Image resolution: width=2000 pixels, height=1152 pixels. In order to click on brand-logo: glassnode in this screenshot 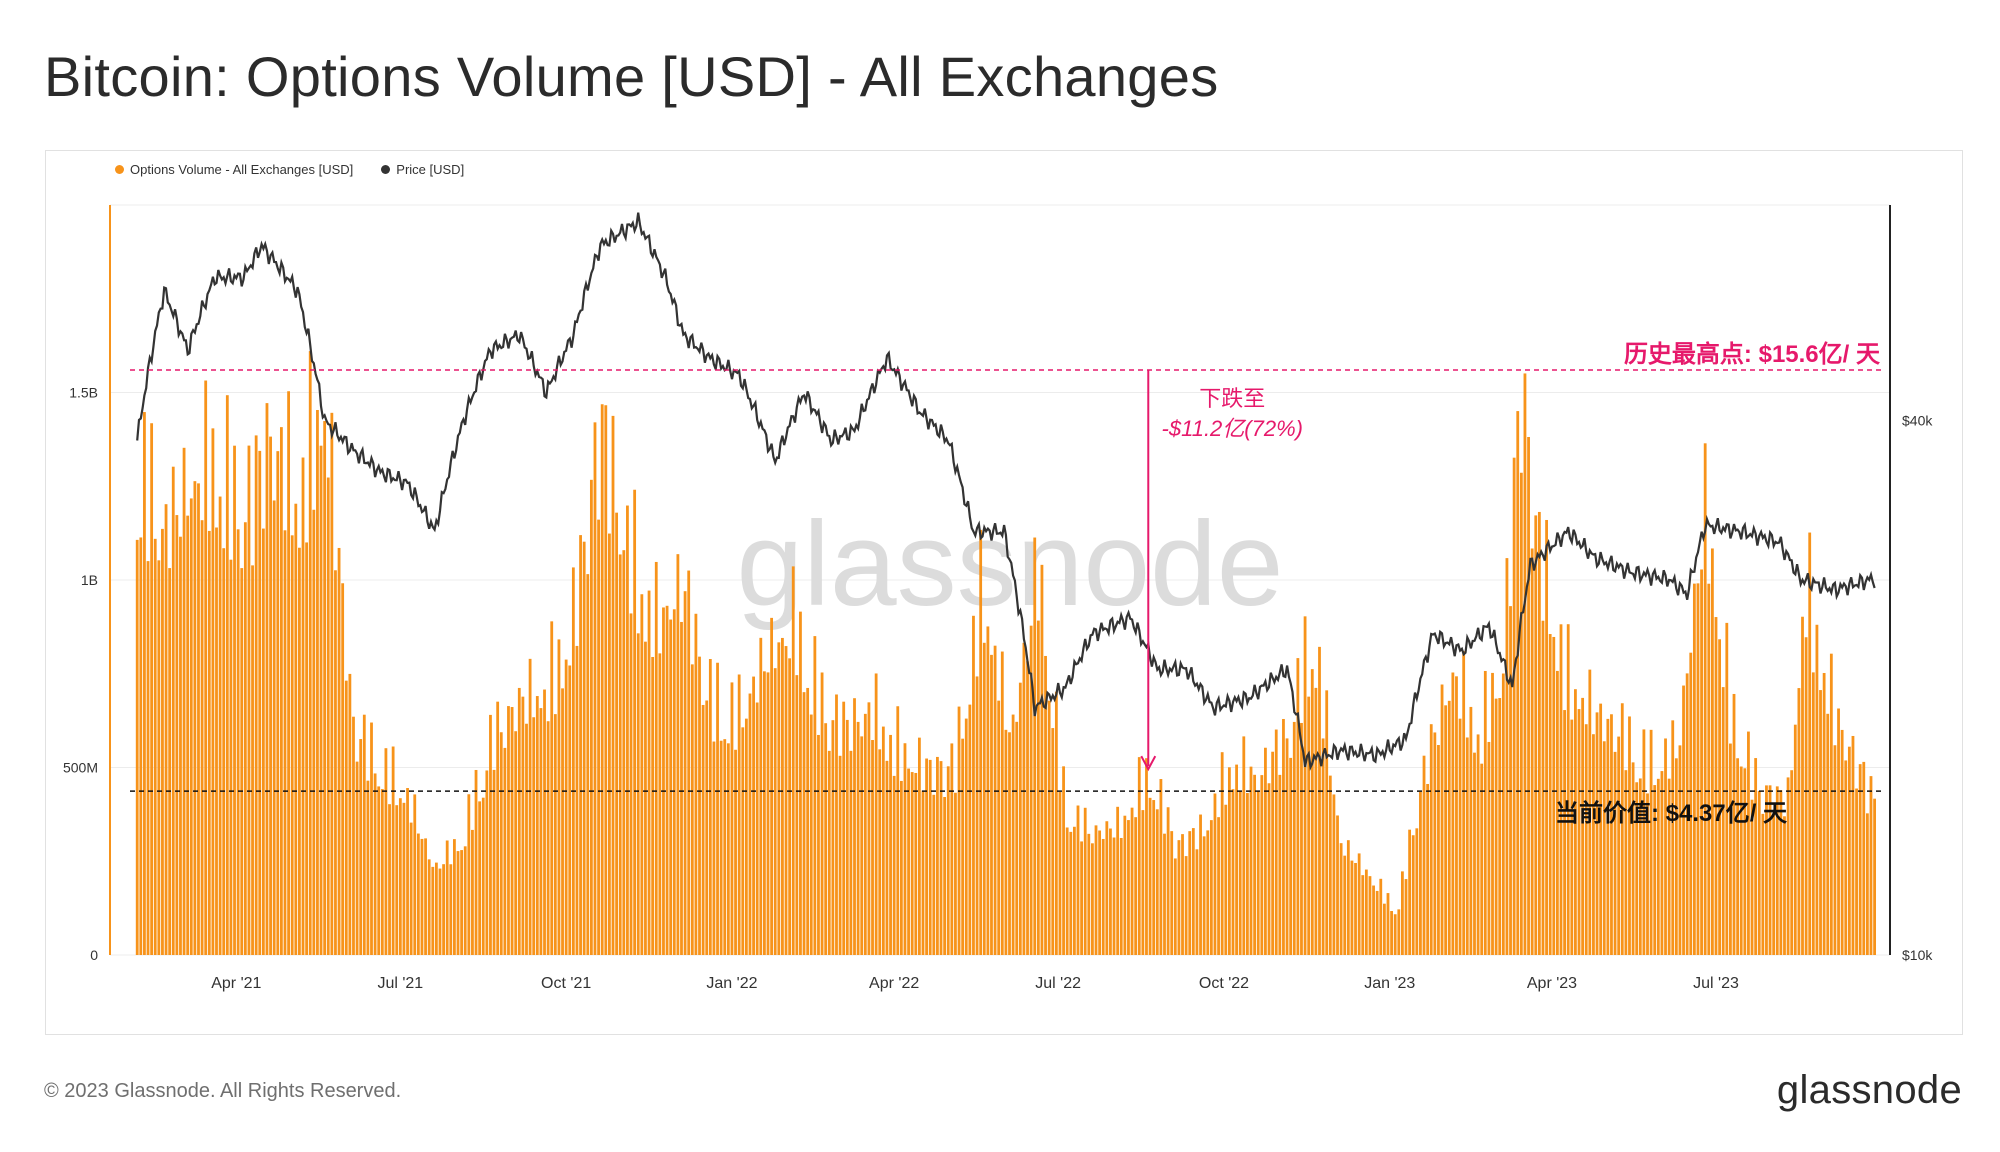, I will do `click(1869, 1090)`.